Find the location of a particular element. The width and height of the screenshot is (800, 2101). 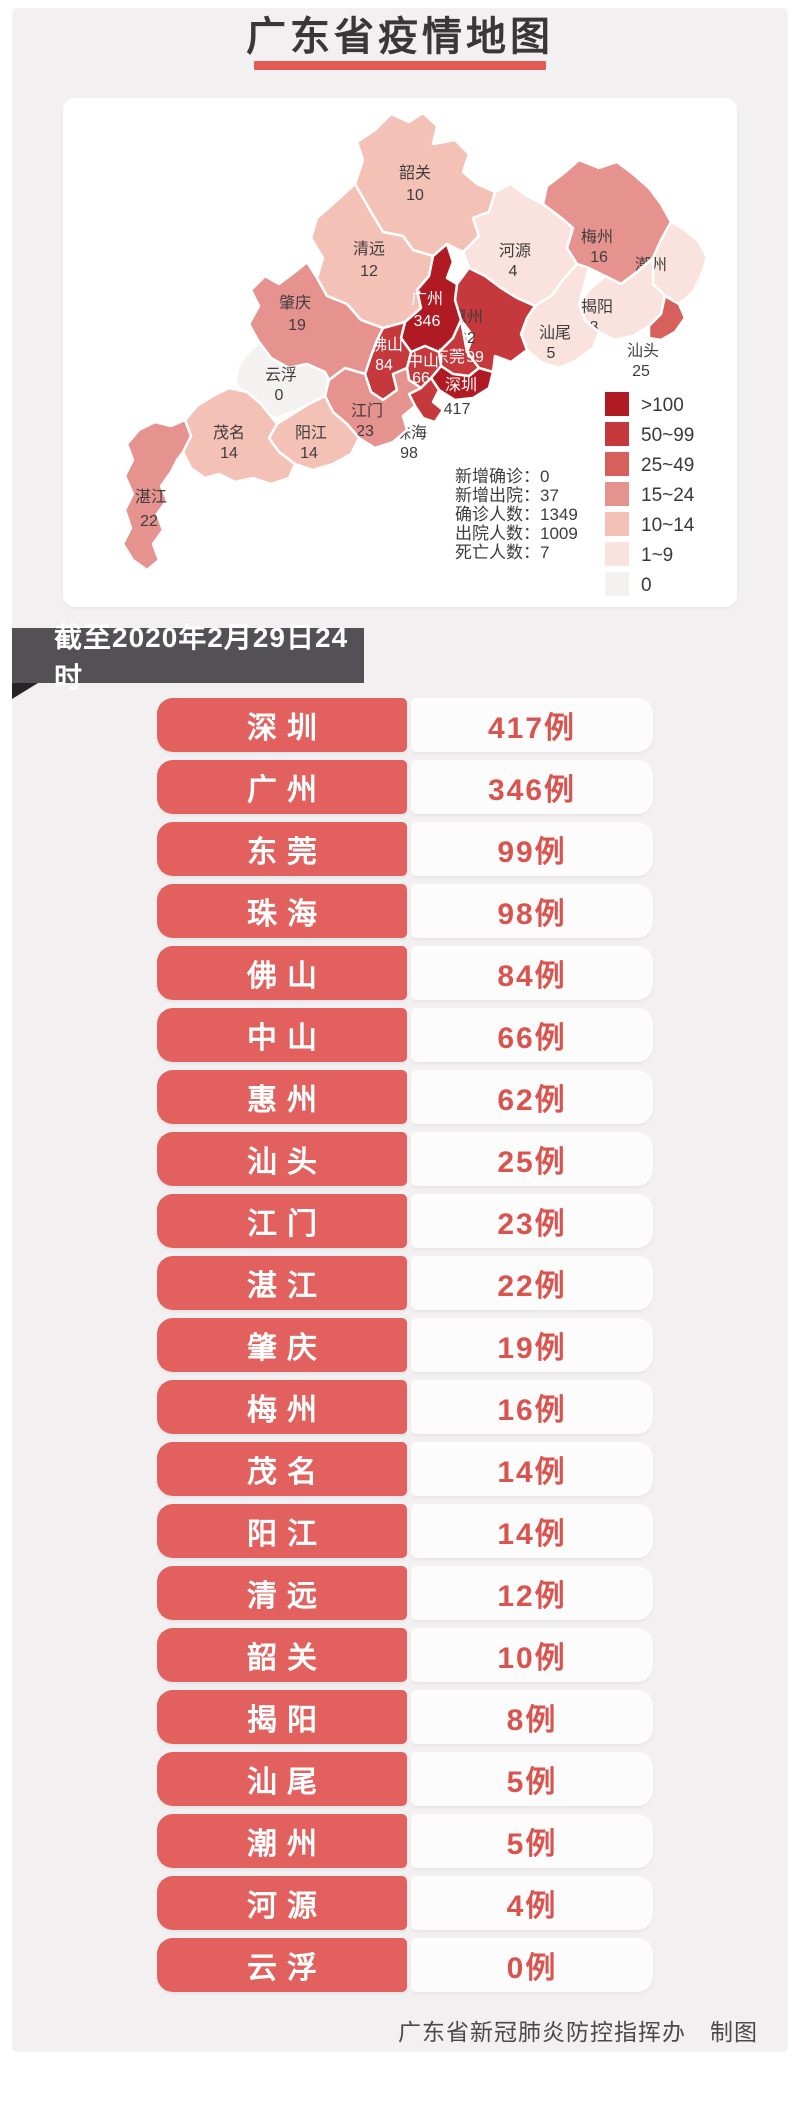

legend-label: 0 is located at coordinates (646, 585).